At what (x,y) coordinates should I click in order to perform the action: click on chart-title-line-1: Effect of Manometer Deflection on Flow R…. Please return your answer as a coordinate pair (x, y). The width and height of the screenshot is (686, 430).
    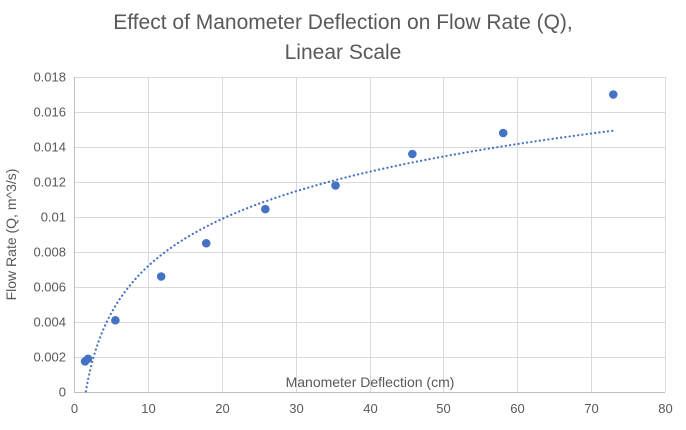
    Looking at the image, I should click on (343, 22).